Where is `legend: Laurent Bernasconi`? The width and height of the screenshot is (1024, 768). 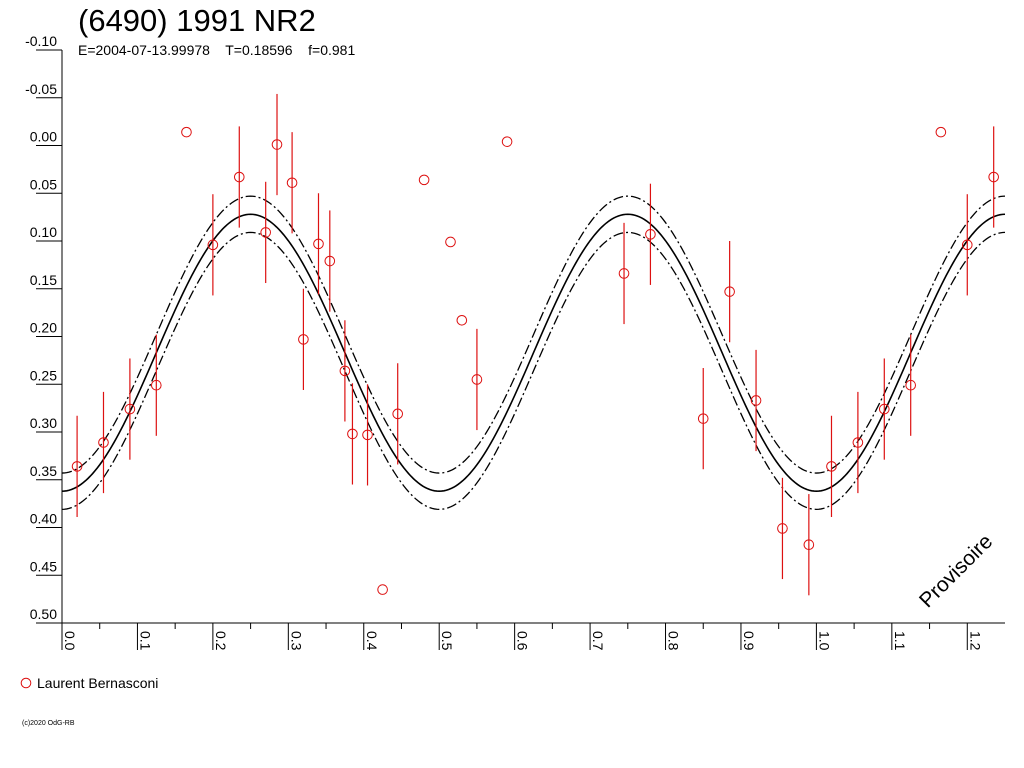
legend: Laurent Bernasconi is located at coordinates (89, 683).